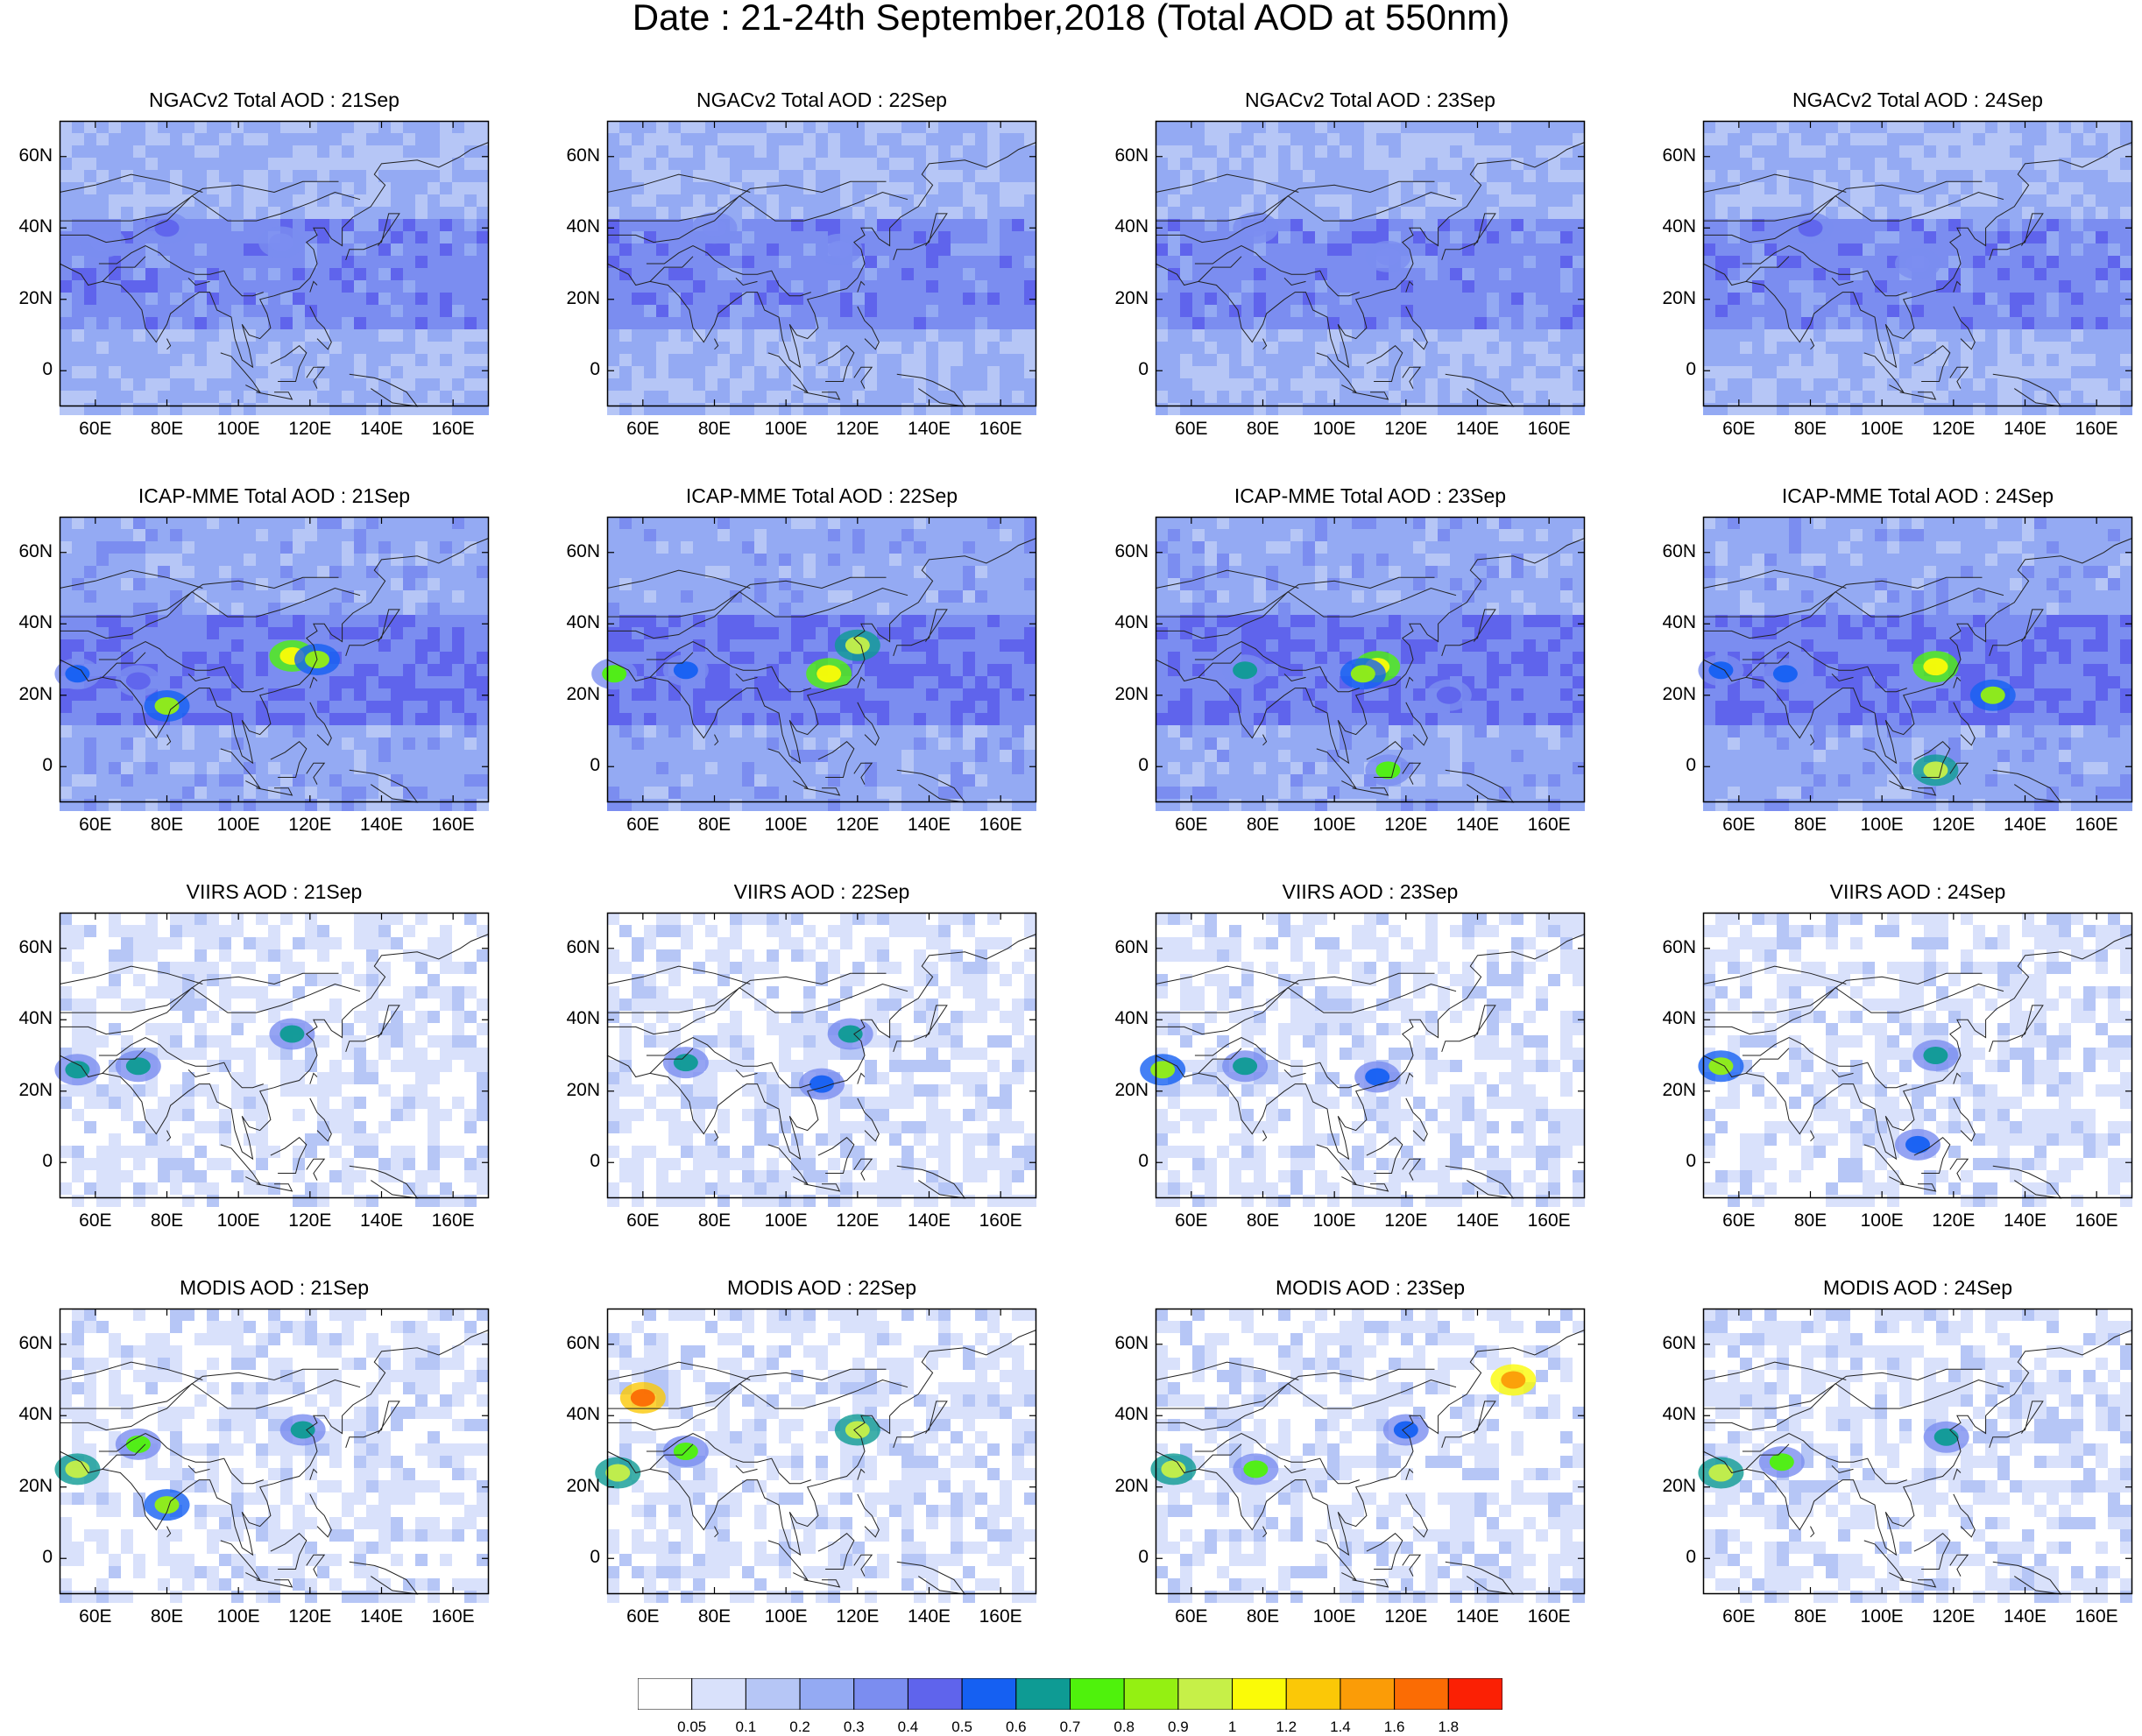 The height and width of the screenshot is (1736, 2142). I want to click on panel-title: VIIRS AOD : 23Sep, so click(1370, 892).